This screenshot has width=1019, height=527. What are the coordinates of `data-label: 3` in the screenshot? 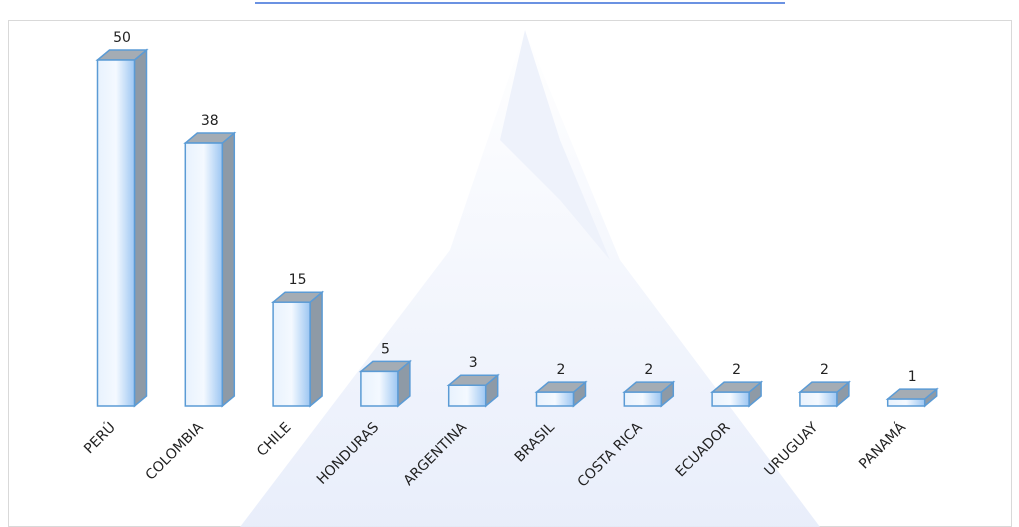 It's located at (473, 363).